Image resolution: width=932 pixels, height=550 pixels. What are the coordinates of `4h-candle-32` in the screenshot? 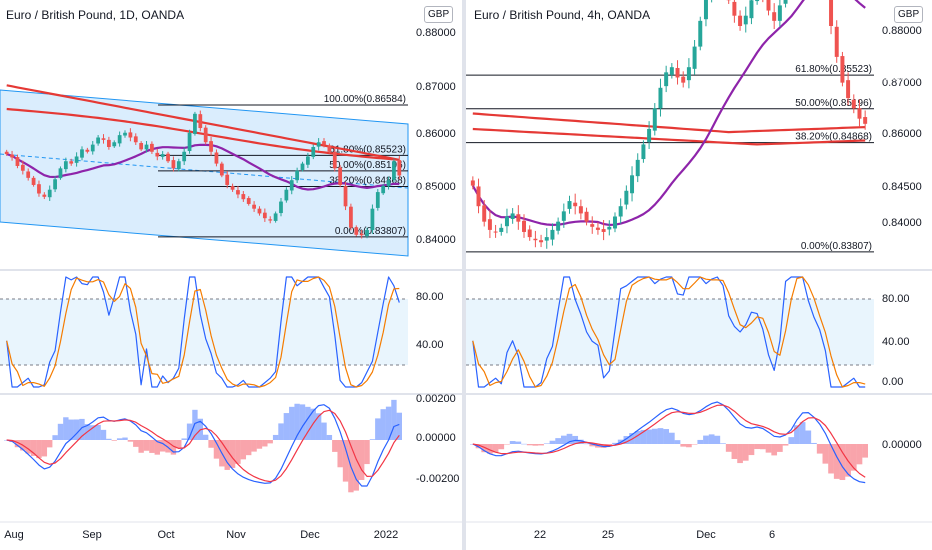 It's located at (654, 119).